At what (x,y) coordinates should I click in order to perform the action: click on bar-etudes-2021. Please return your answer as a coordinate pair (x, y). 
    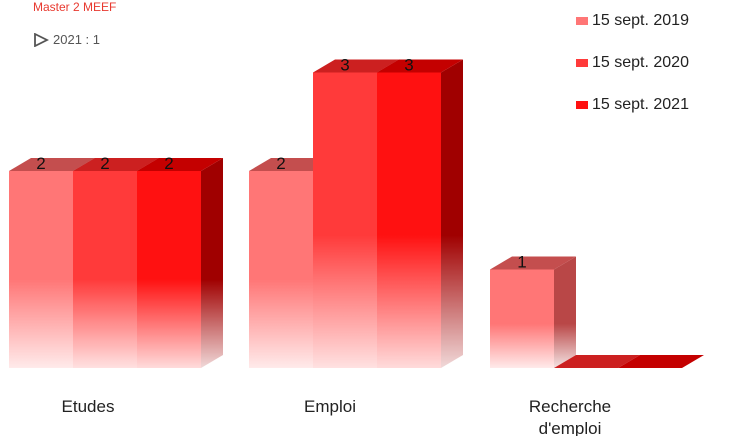
    Looking at the image, I should click on (180, 263).